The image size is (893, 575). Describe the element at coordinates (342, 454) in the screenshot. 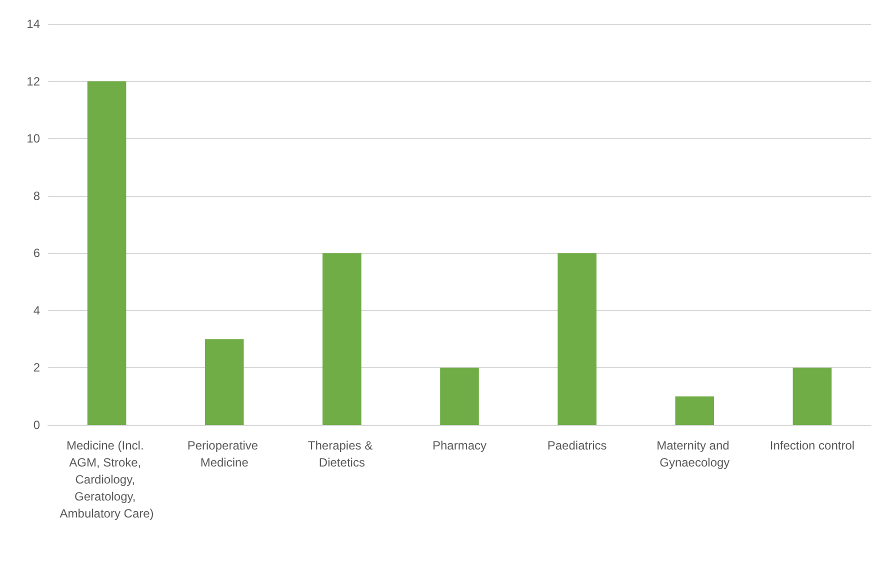

I see `x-tick-label: Therapies & Dietetics` at that location.